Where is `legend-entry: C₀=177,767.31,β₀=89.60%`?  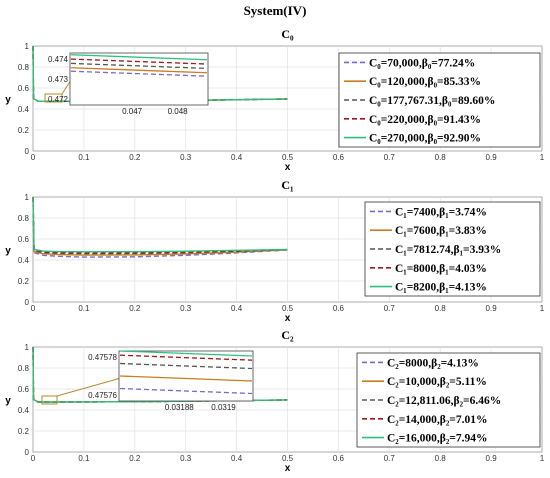
legend-entry: C₀=177,767.31,β₀=89.60% is located at coordinates (432, 101).